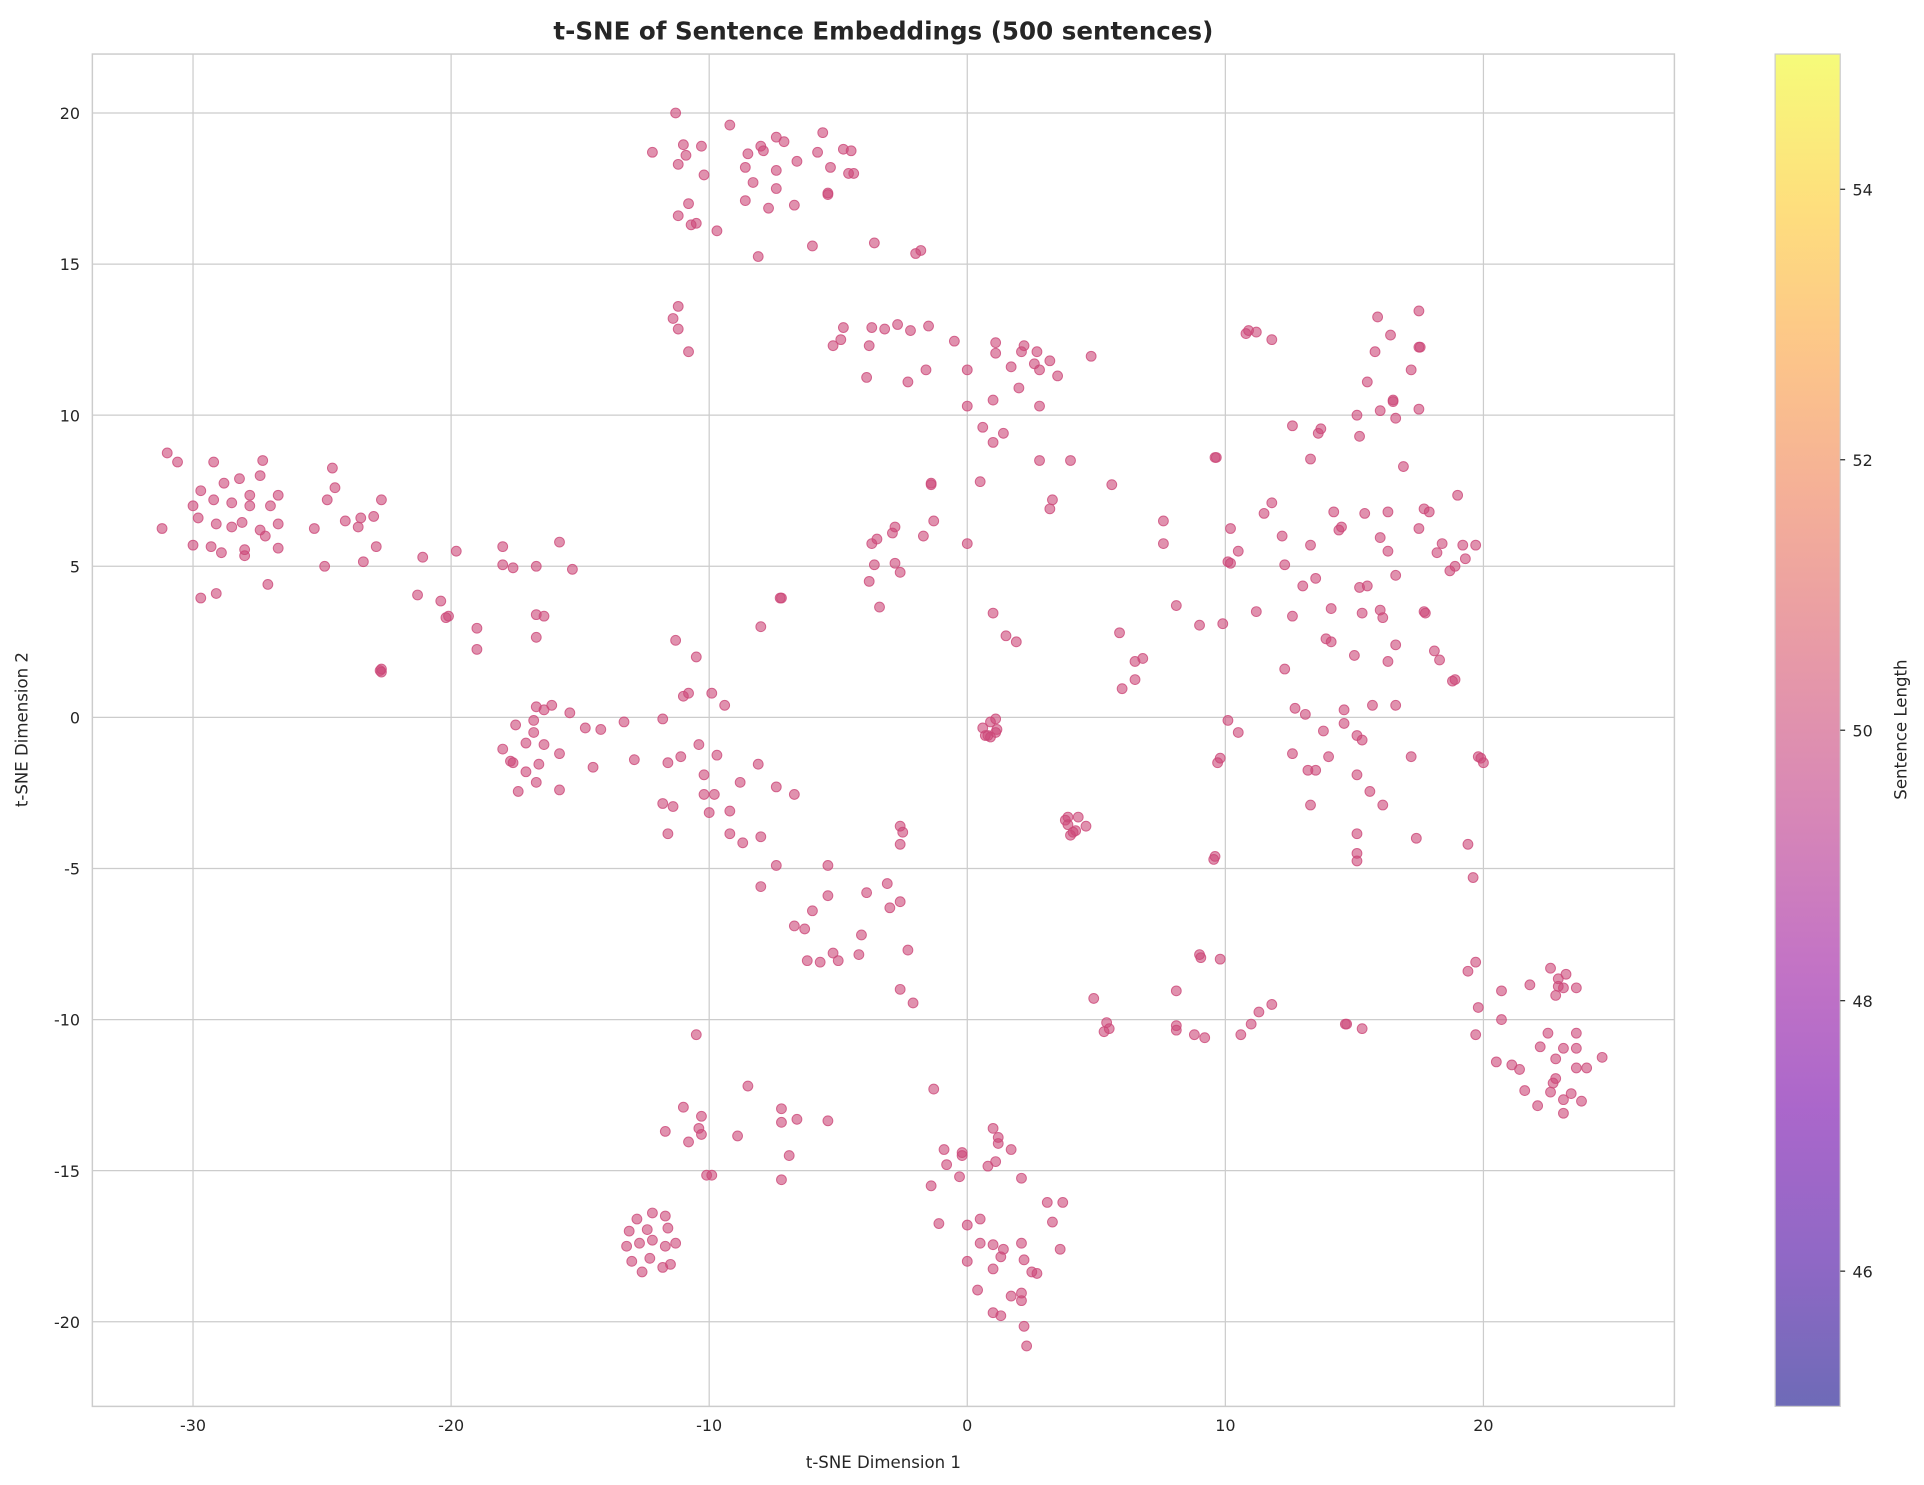 This screenshot has width=1924, height=1485. What do you see at coordinates (837, 1425) in the screenshot?
I see `x-axis-ticks: -30 -20 -10 0 10 20` at bounding box center [837, 1425].